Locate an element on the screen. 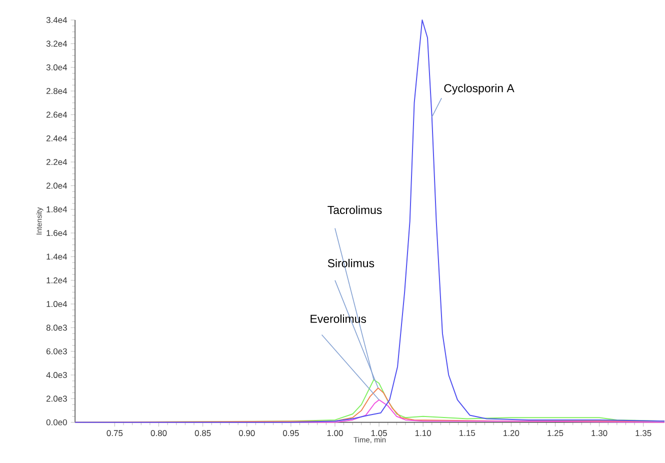 Image resolution: width=665 pixels, height=463 pixels. x-tick-label: 1.10 is located at coordinates (423, 433).